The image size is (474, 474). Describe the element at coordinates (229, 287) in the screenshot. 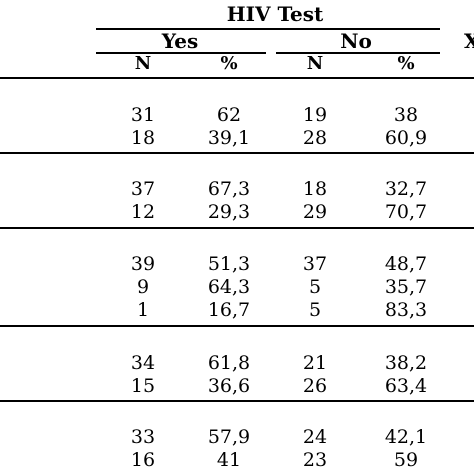

I see `cell-yes-pct: 64,3` at that location.